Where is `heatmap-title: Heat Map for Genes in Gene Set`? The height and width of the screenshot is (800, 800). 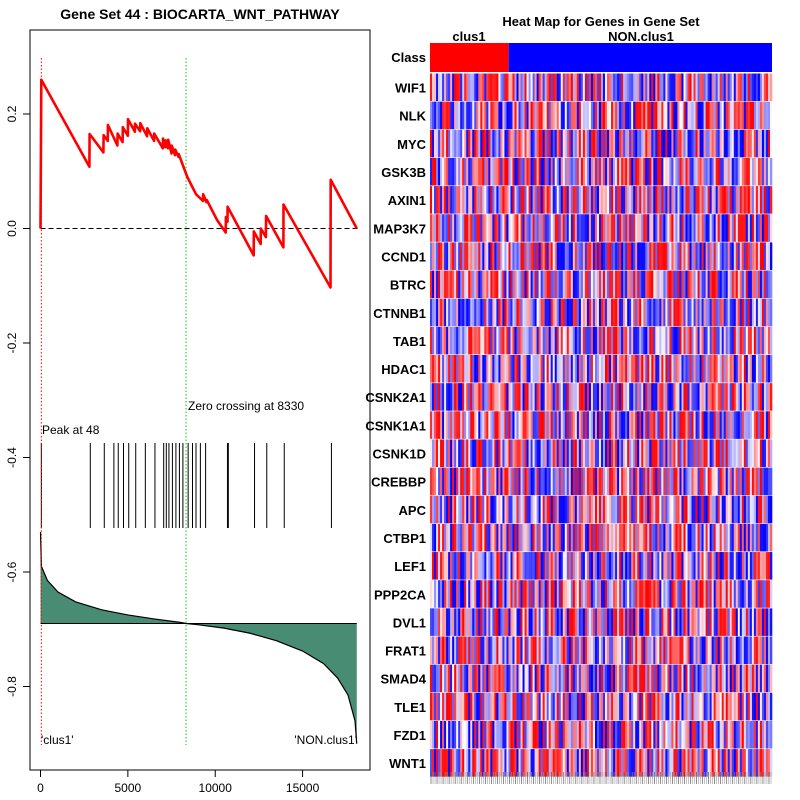
heatmap-title: Heat Map for Genes in Gene Set is located at coordinates (601, 21).